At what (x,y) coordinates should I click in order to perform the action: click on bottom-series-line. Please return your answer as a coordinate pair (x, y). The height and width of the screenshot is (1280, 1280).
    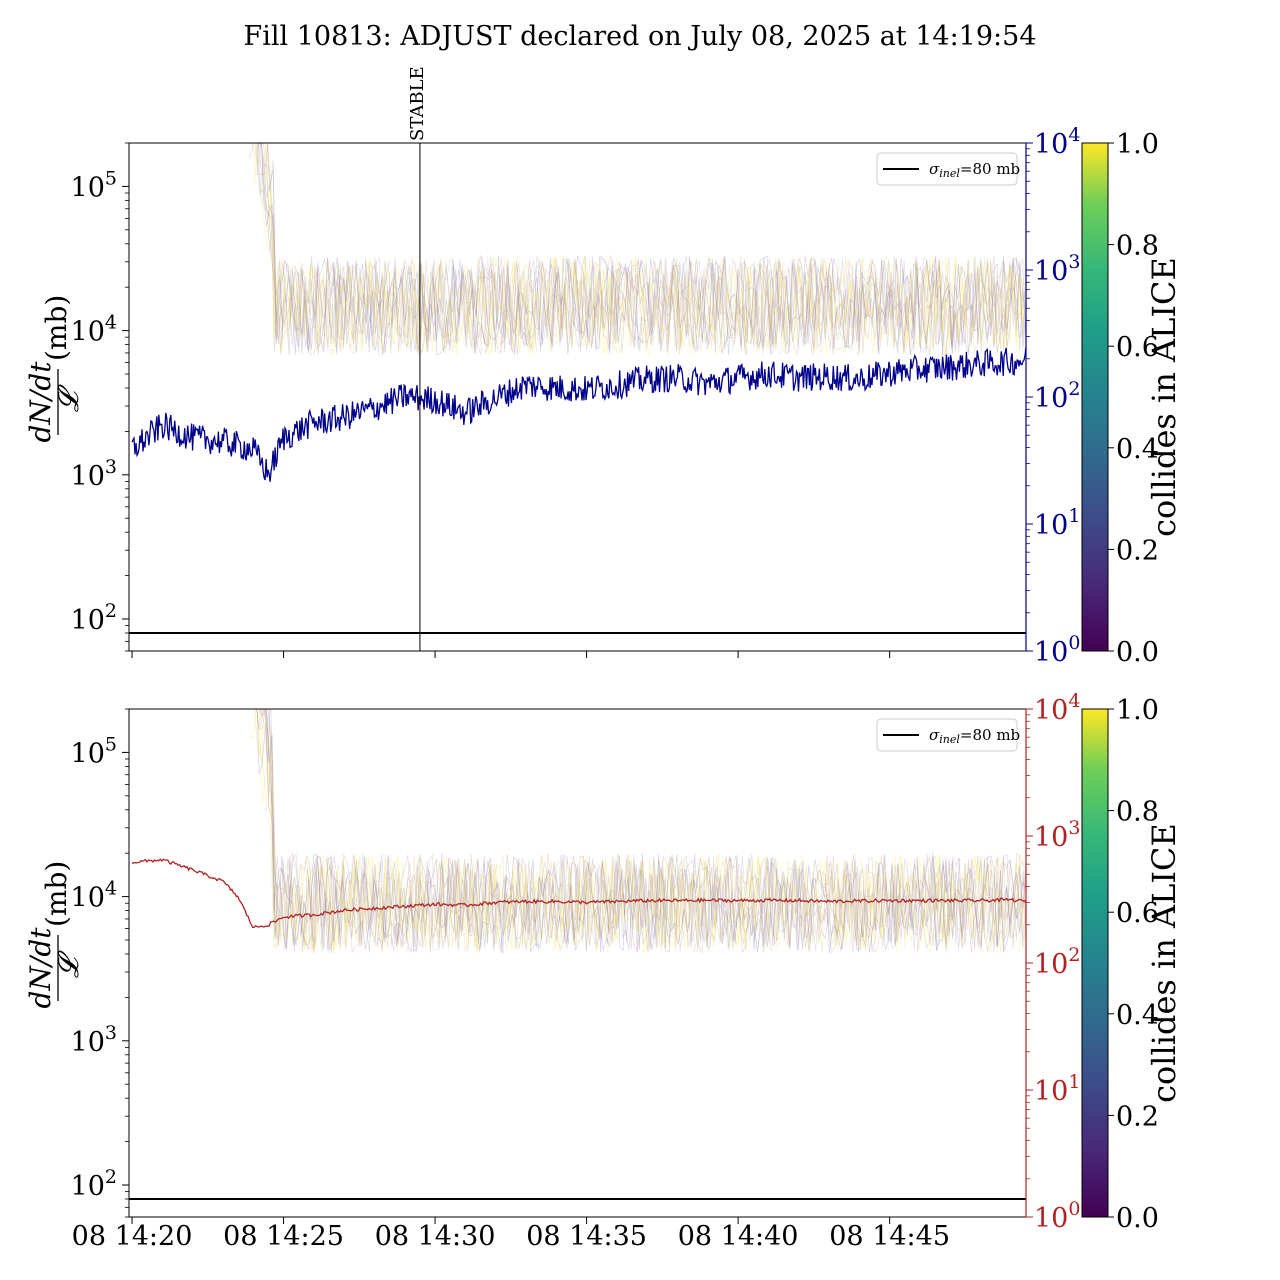
    Looking at the image, I should click on (578, 893).